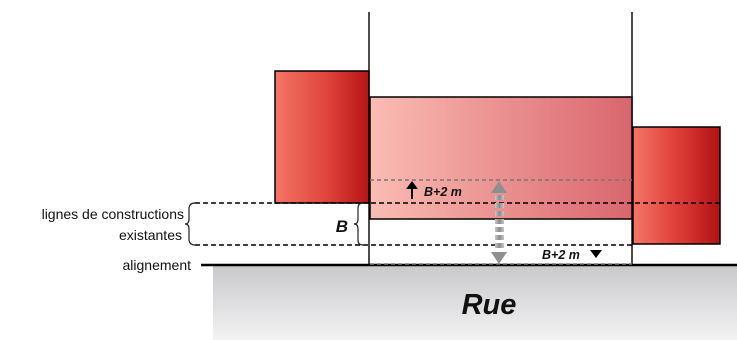  Describe the element at coordinates (676, 185) in the screenshot. I see `right-neighbor-building` at that location.